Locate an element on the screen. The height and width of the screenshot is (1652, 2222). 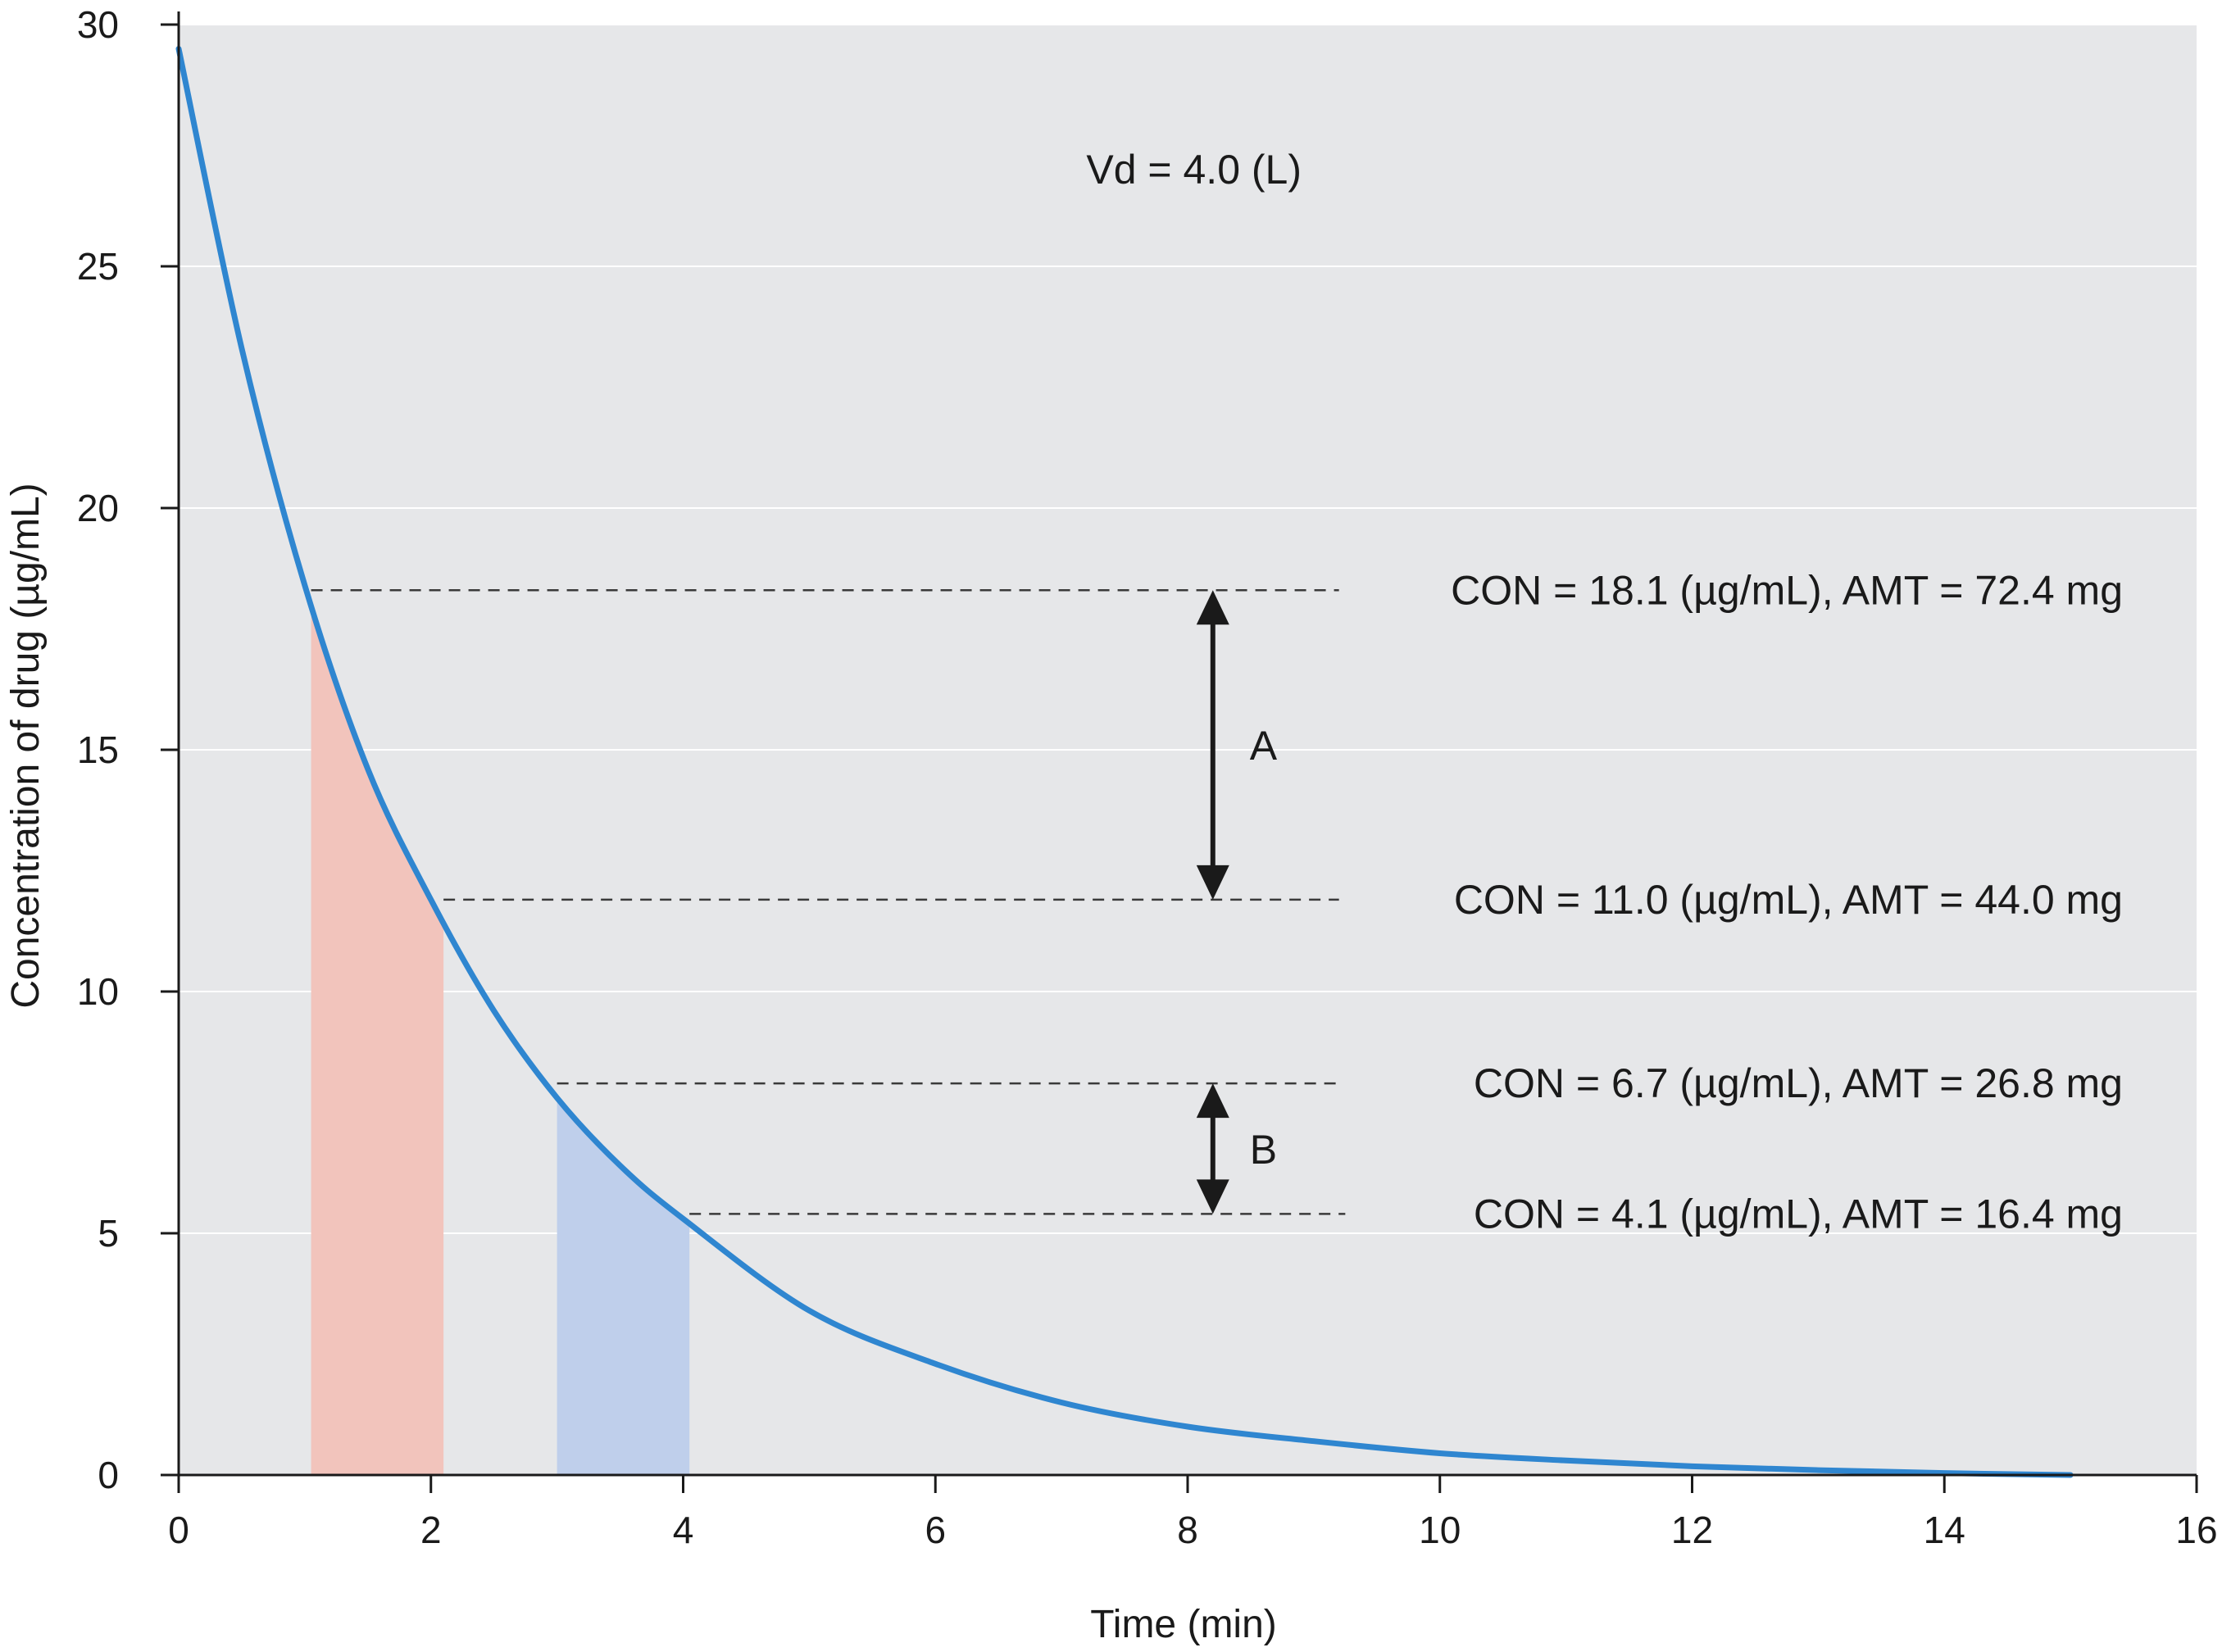
y-tick-label-0: 0 is located at coordinates (108, 1475).